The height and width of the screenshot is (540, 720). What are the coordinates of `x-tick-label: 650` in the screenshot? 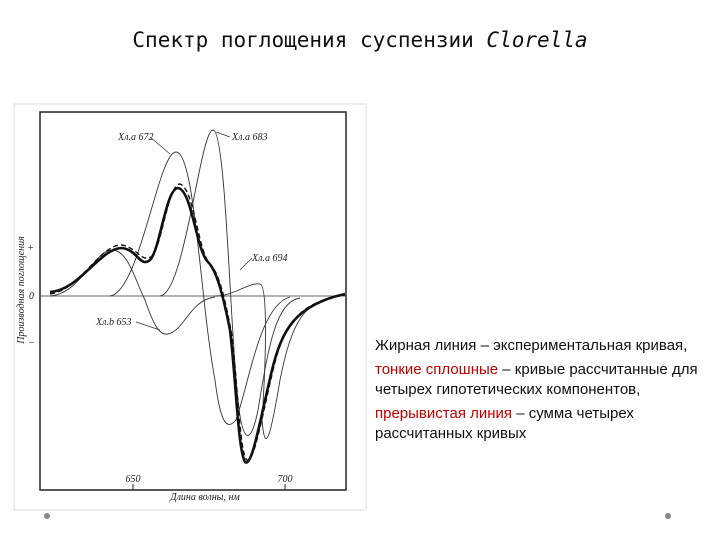 It's located at (133, 479).